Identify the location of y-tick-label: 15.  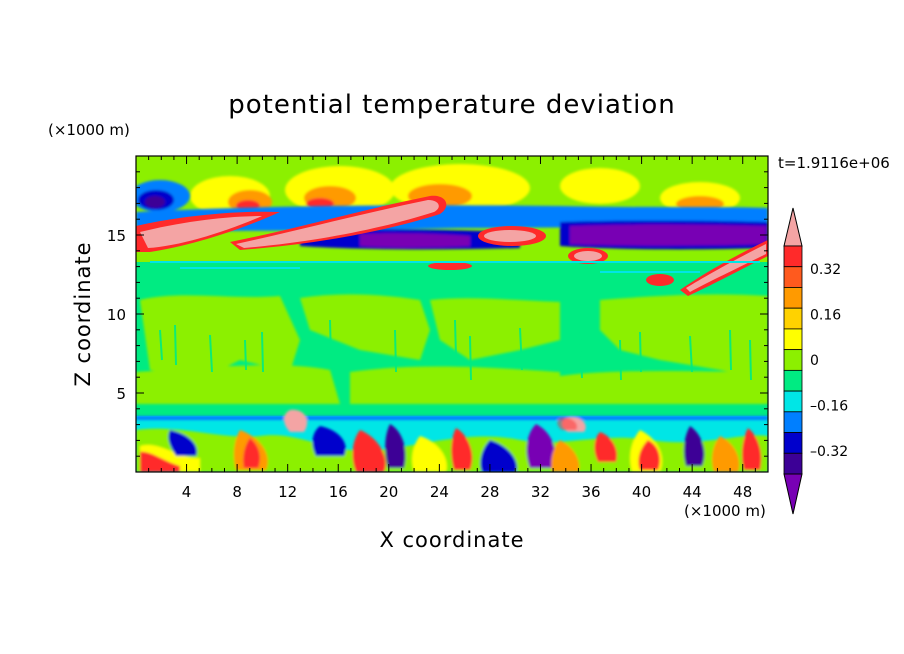
(116, 236).